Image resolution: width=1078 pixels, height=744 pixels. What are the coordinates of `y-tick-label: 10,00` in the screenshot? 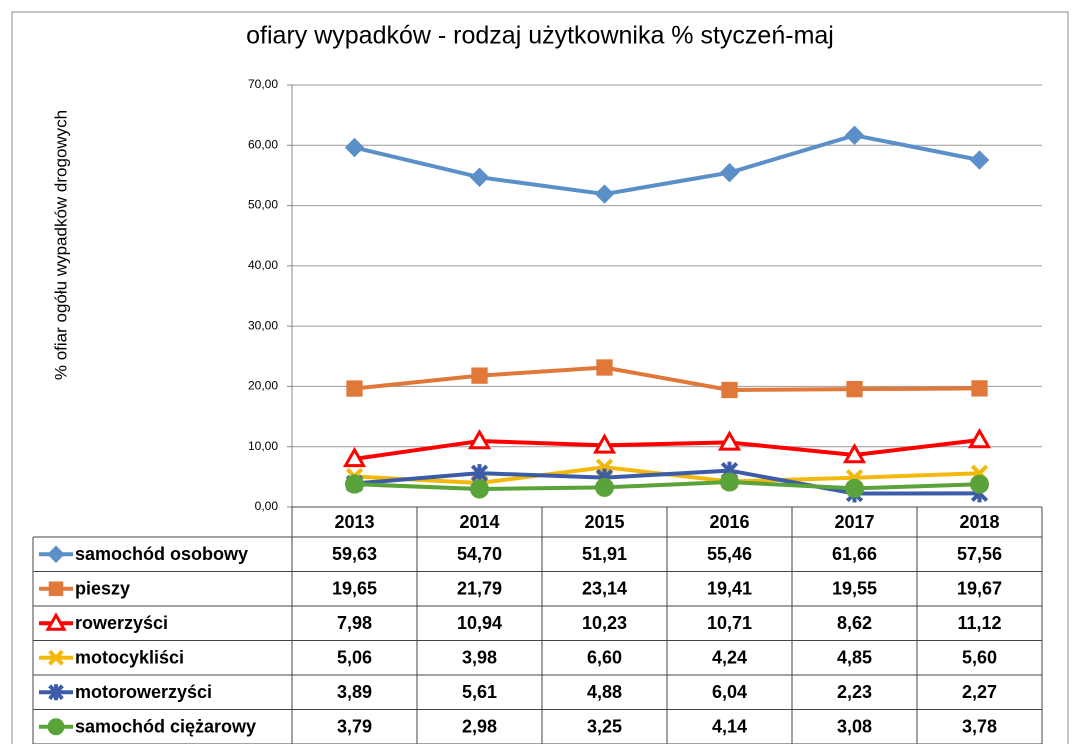 It's located at (263, 446).